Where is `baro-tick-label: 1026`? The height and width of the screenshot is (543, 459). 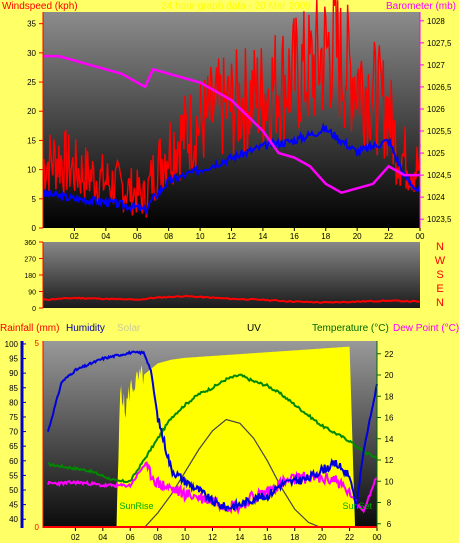 baro-tick-label: 1026 is located at coordinates (436, 109).